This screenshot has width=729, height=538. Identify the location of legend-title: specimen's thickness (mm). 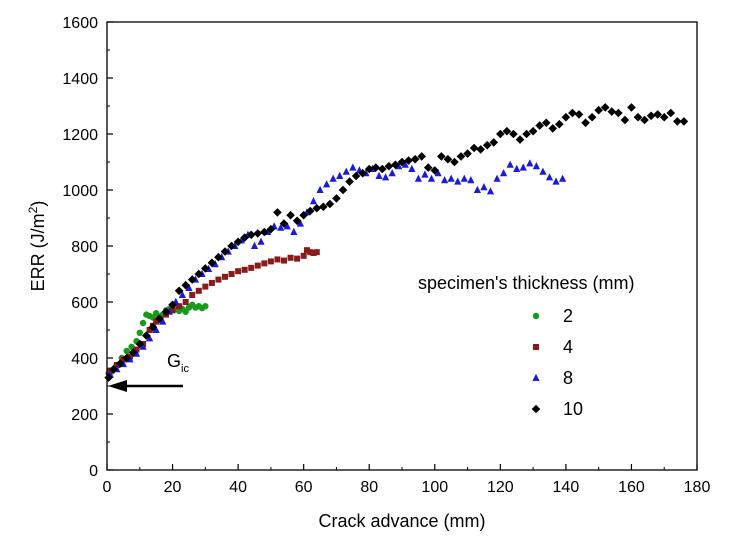
(526, 283).